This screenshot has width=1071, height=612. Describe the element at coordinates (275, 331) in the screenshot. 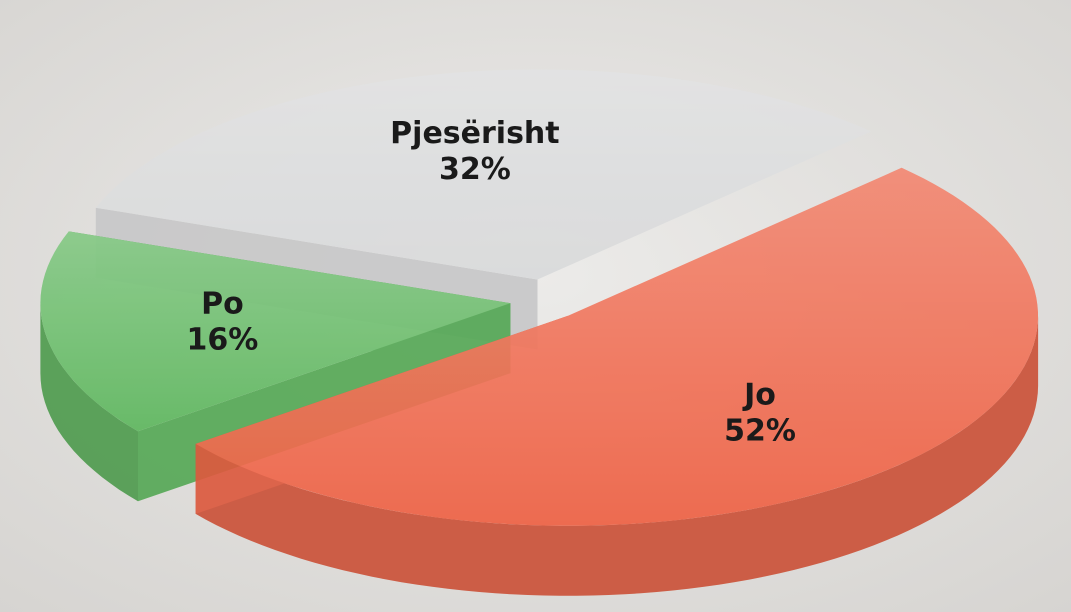

I see `slice-top-shine` at that location.